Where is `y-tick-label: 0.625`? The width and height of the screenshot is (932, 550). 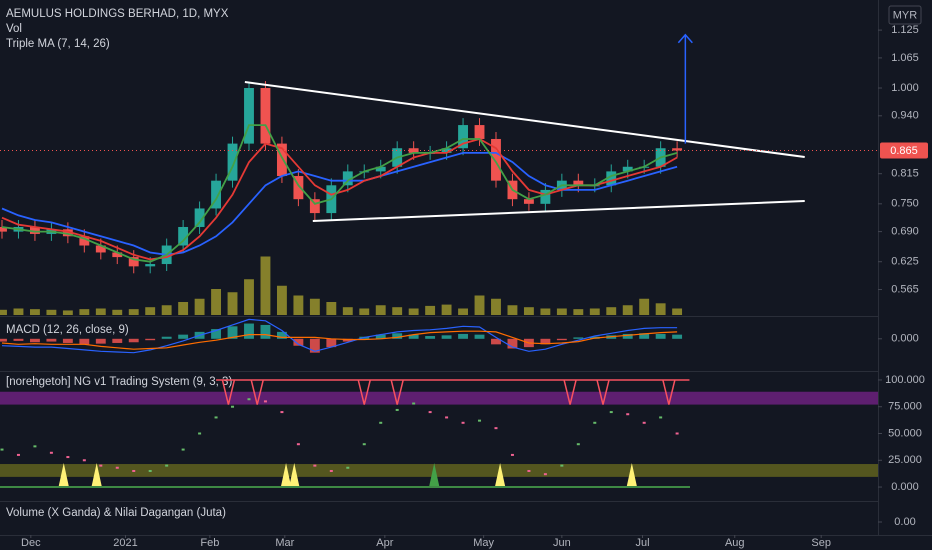
y-tick-label: 0.625 is located at coordinates (905, 262).